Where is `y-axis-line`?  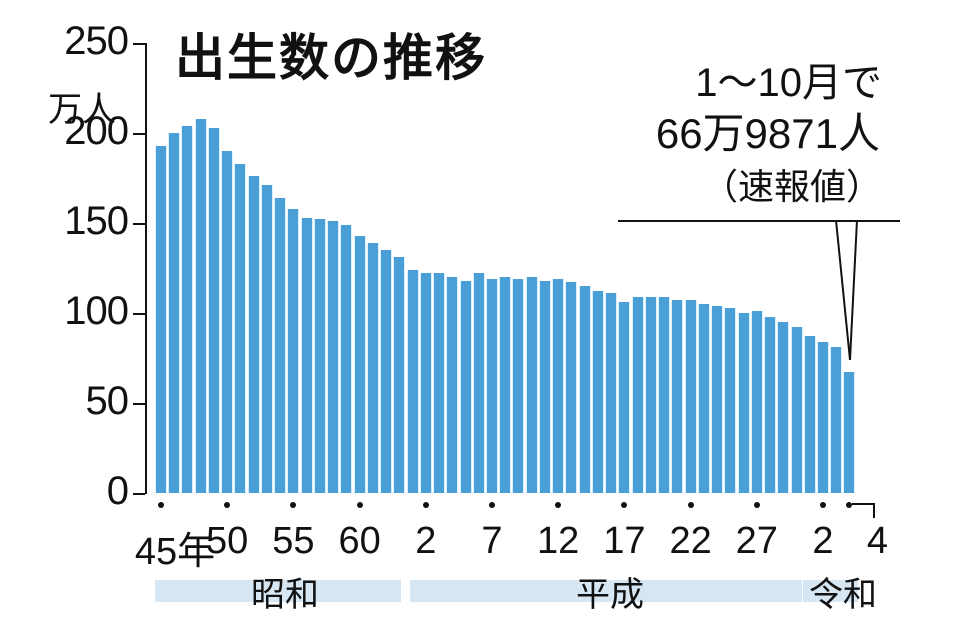 y-axis-line is located at coordinates (146, 268).